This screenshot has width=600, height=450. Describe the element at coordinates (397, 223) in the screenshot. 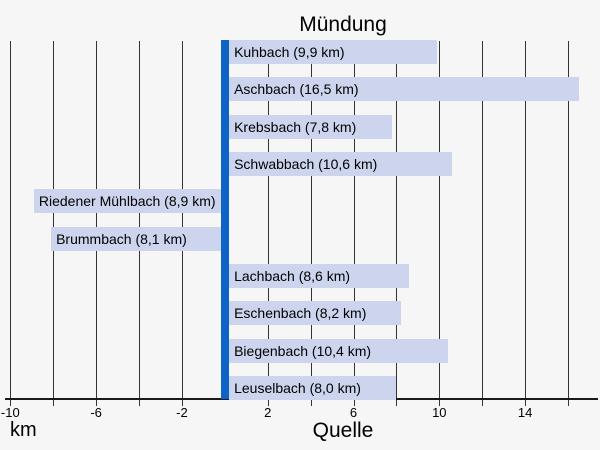

I see `gridline-8km` at that location.